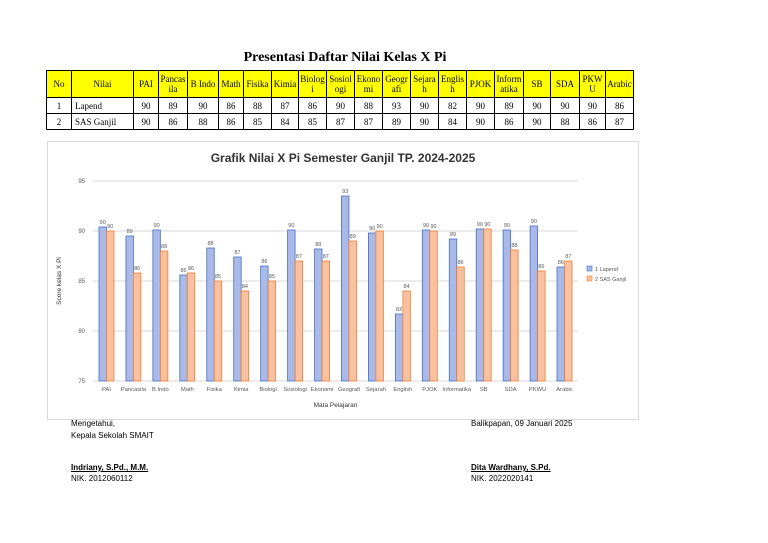 The image size is (768, 543). Describe the element at coordinates (537, 84) in the screenshot. I see `table-header-cell: SB` at that location.